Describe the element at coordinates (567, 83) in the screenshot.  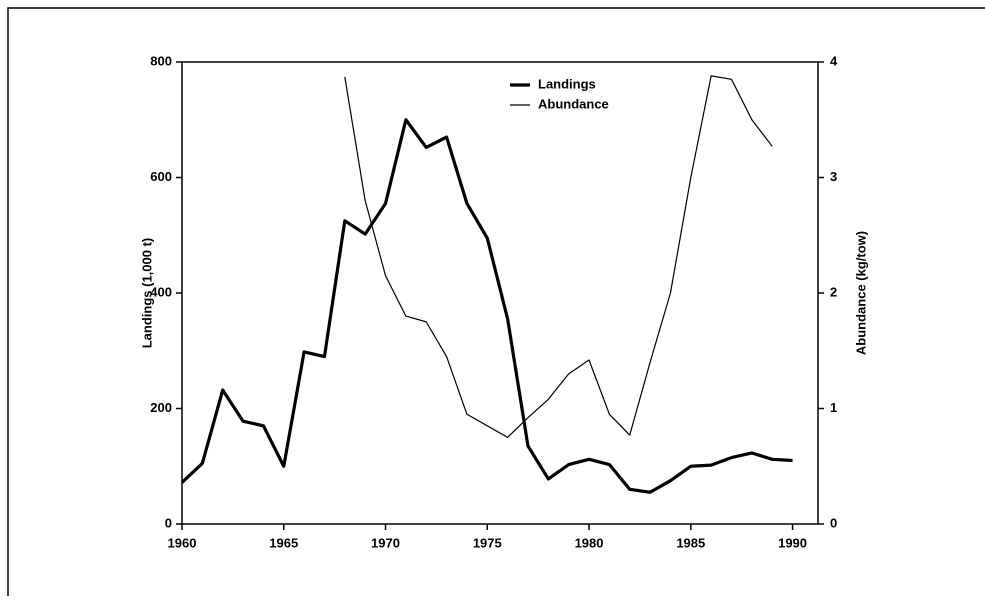
I see `legend-label: Landings` at that location.